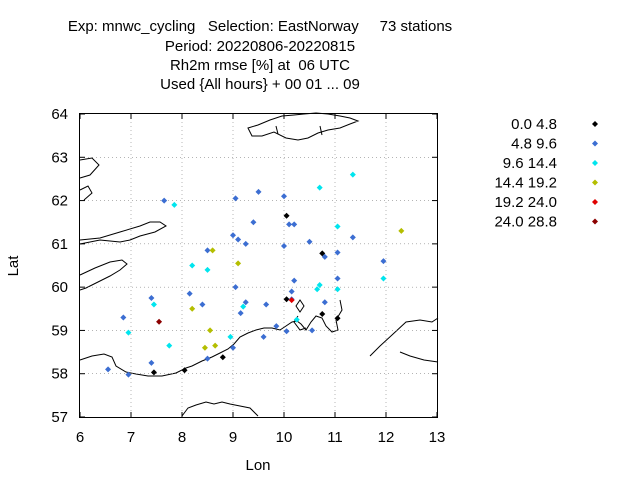 This screenshot has width=640, height=480. Describe the element at coordinates (59, 374) in the screenshot. I see `y-tick-label: 58` at that location.